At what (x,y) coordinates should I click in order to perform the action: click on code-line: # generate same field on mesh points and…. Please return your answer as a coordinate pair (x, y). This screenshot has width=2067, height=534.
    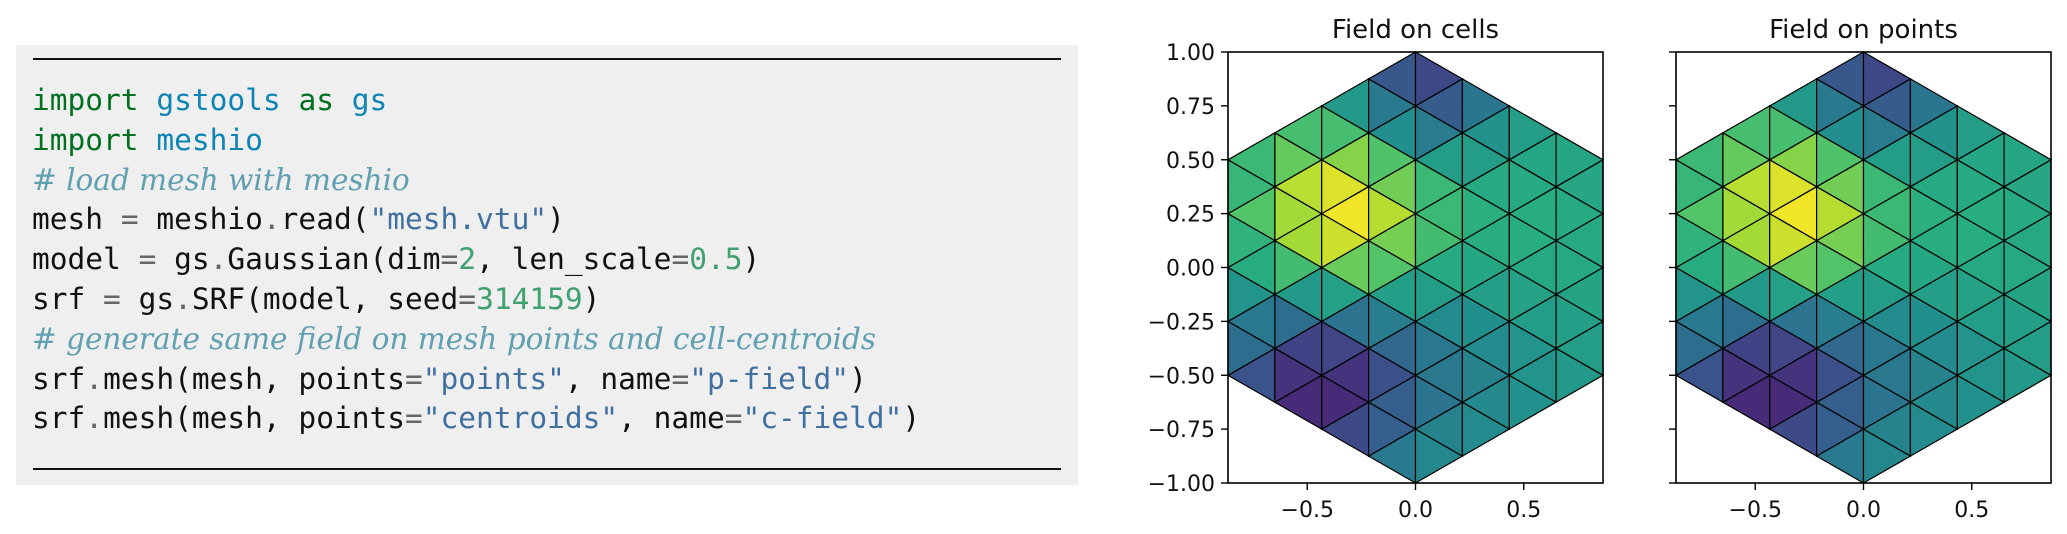
    Looking at the image, I should click on (476, 340).